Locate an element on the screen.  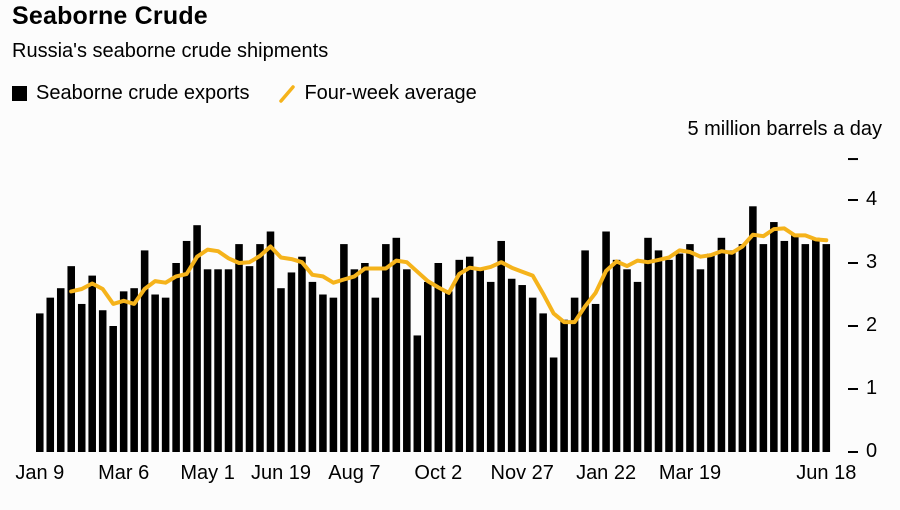
x-axis-label: Nov 27 is located at coordinates (522, 473).